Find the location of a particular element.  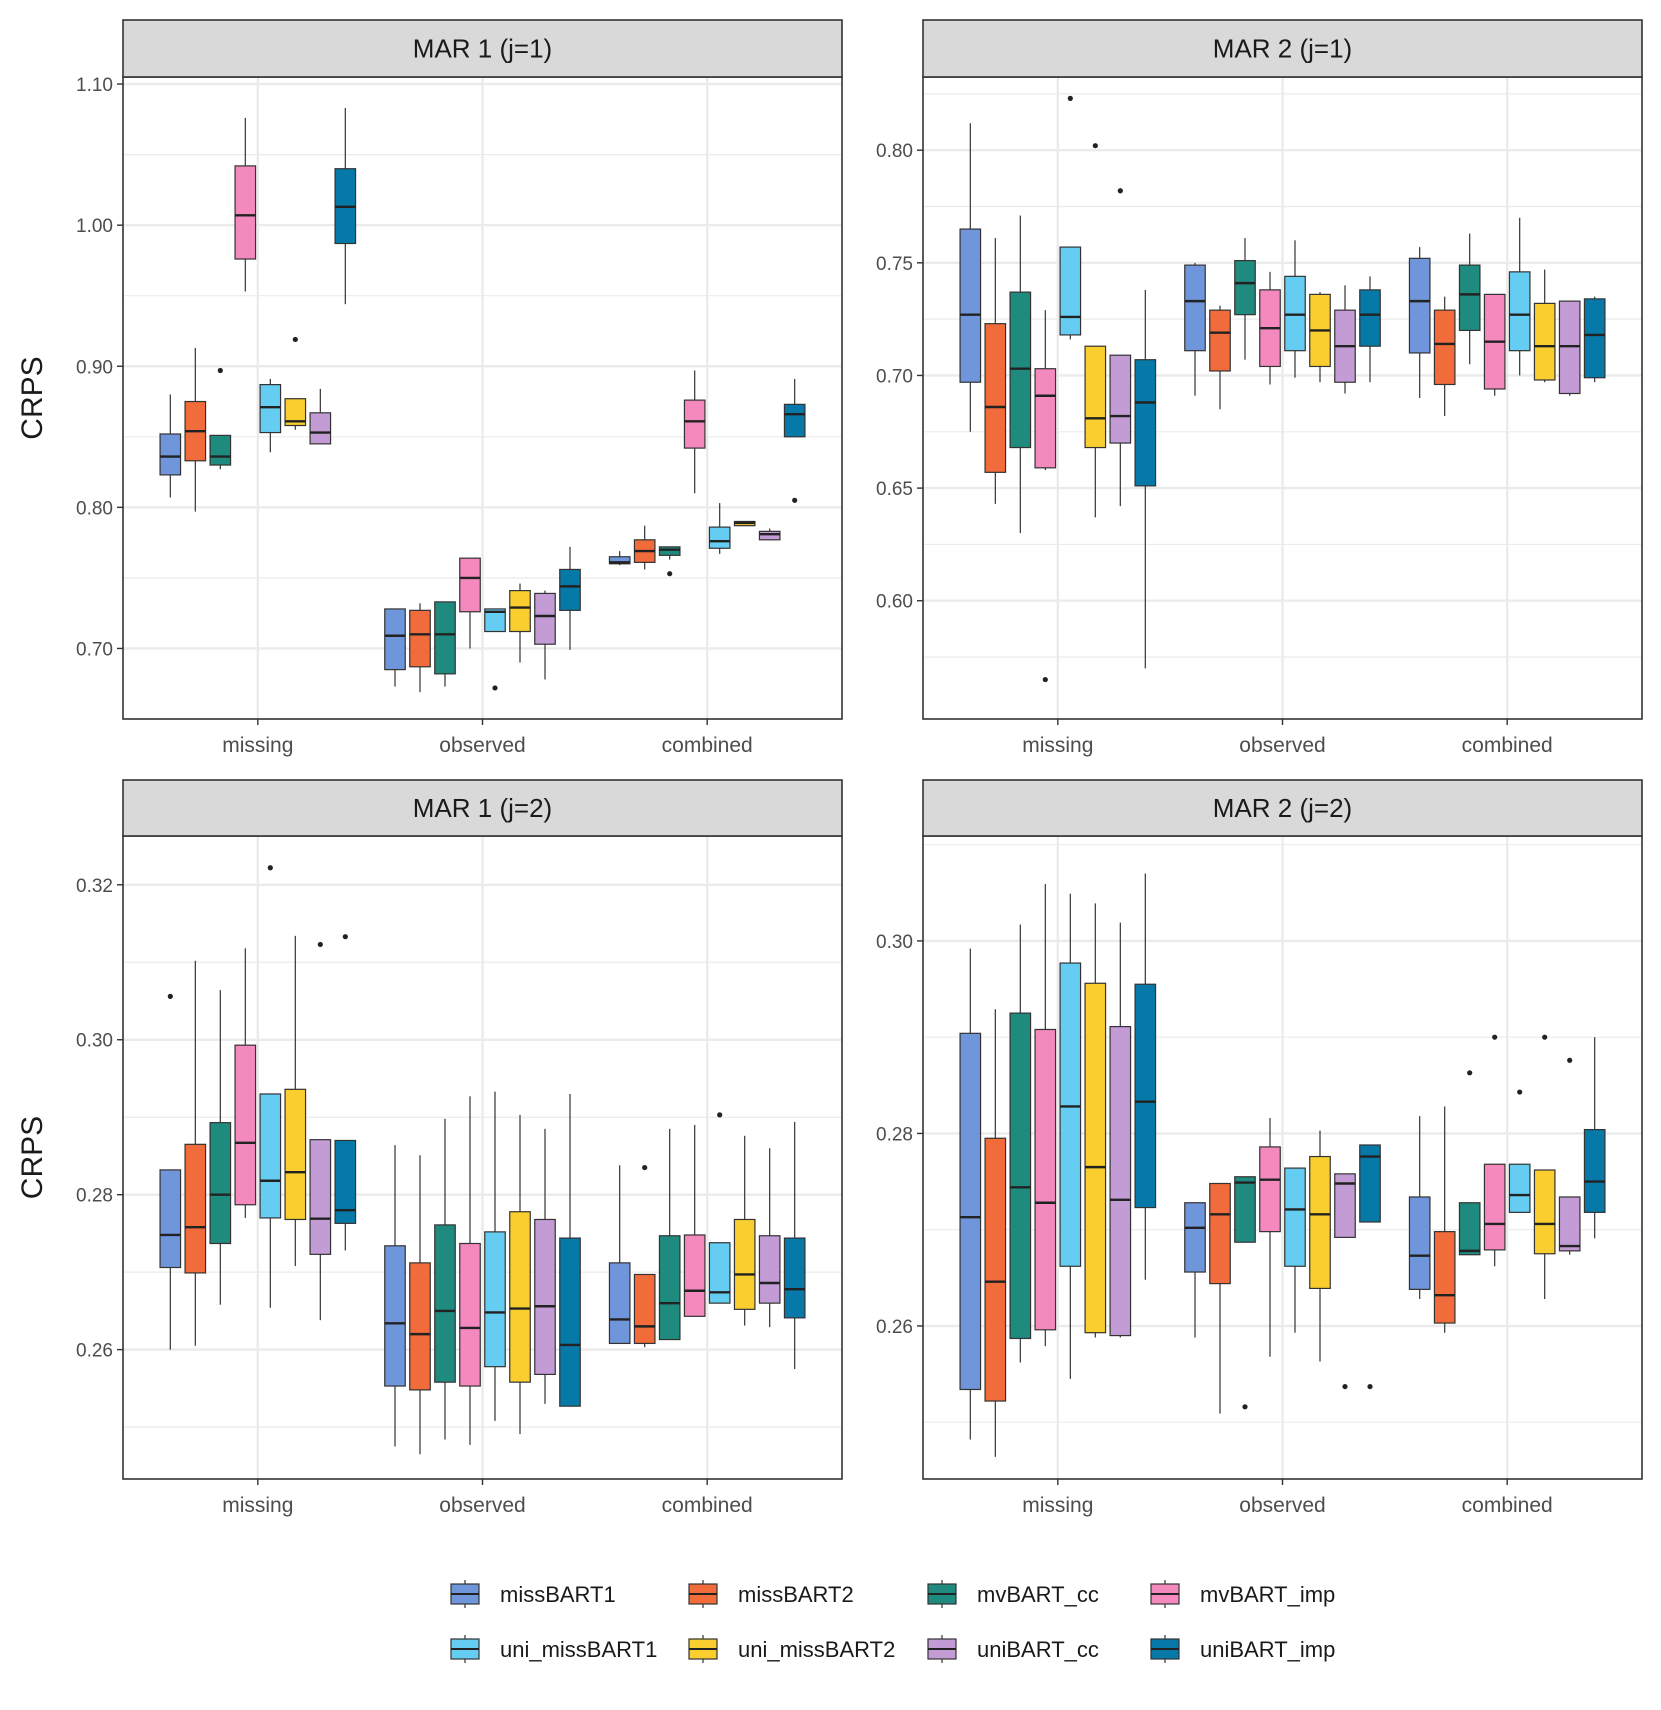

box-missBART2-combined is located at coordinates (1444, 1219).